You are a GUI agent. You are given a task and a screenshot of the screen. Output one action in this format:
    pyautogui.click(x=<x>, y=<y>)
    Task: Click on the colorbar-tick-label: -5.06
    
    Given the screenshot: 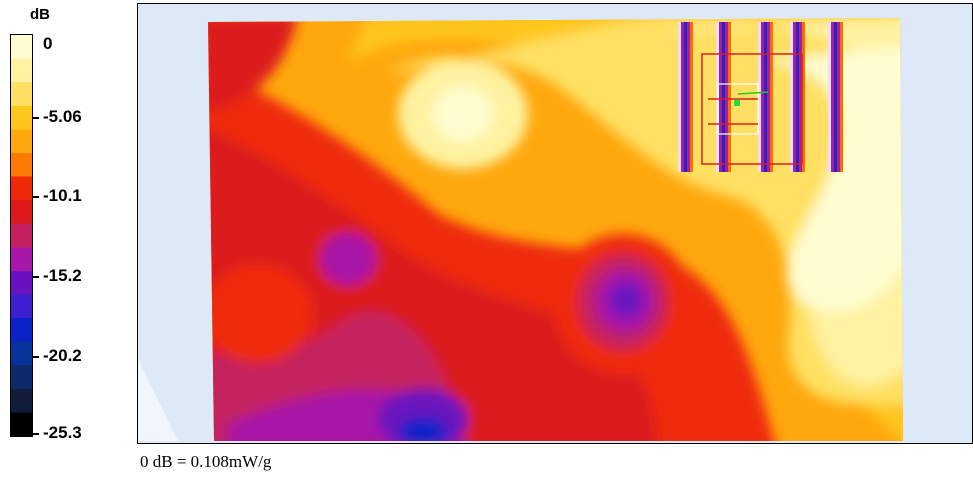 What is the action you would take?
    pyautogui.click(x=62, y=116)
    